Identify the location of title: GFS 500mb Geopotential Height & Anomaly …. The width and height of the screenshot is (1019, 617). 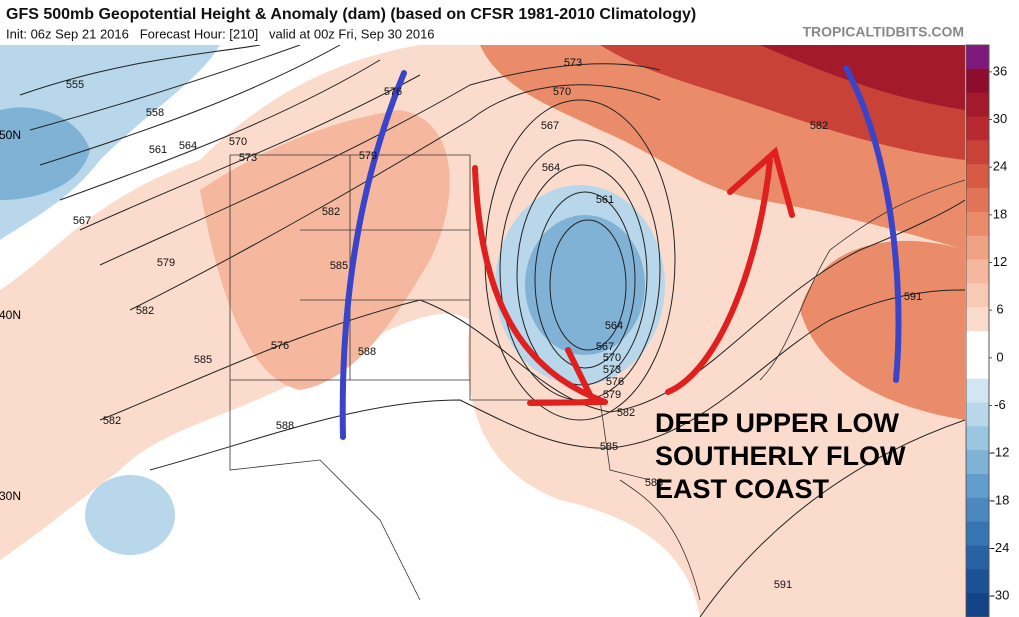
(351, 14).